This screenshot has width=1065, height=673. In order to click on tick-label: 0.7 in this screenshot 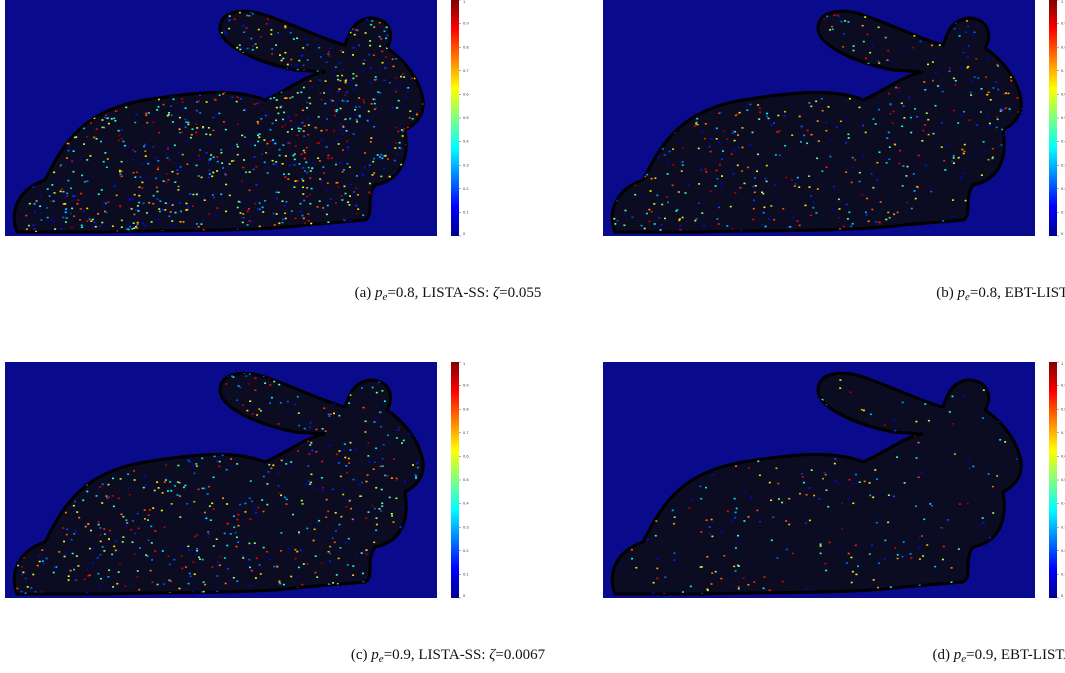, I will do `click(466, 432)`.